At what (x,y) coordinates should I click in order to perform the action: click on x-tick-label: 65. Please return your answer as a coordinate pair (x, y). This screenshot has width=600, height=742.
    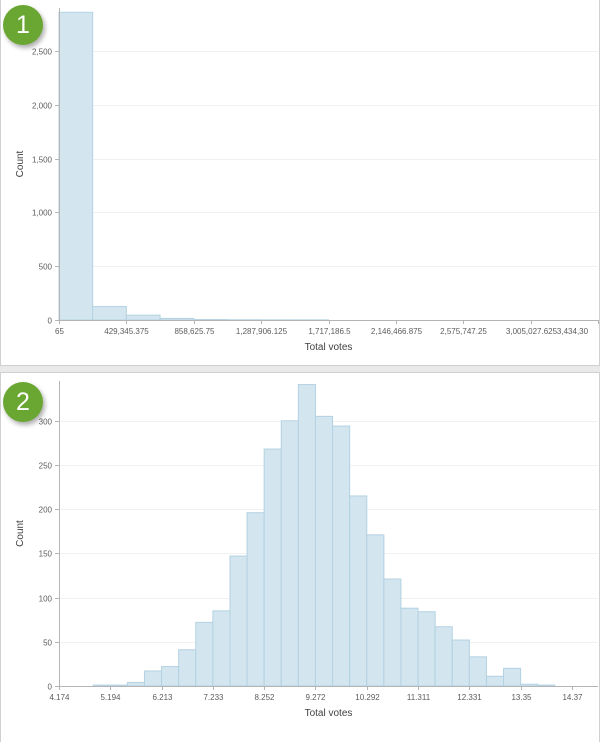
    Looking at the image, I should click on (59, 331).